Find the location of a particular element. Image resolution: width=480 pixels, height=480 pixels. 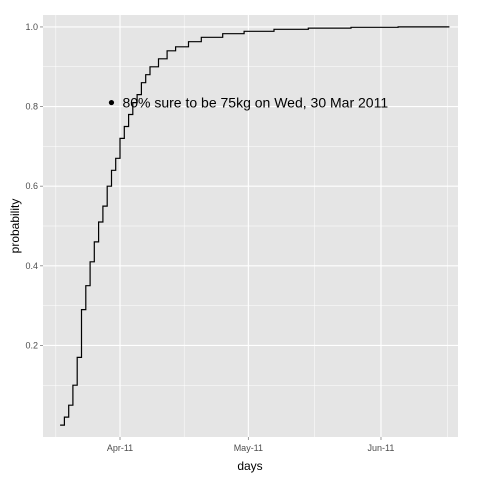

x-axis-title: days is located at coordinates (249, 466).